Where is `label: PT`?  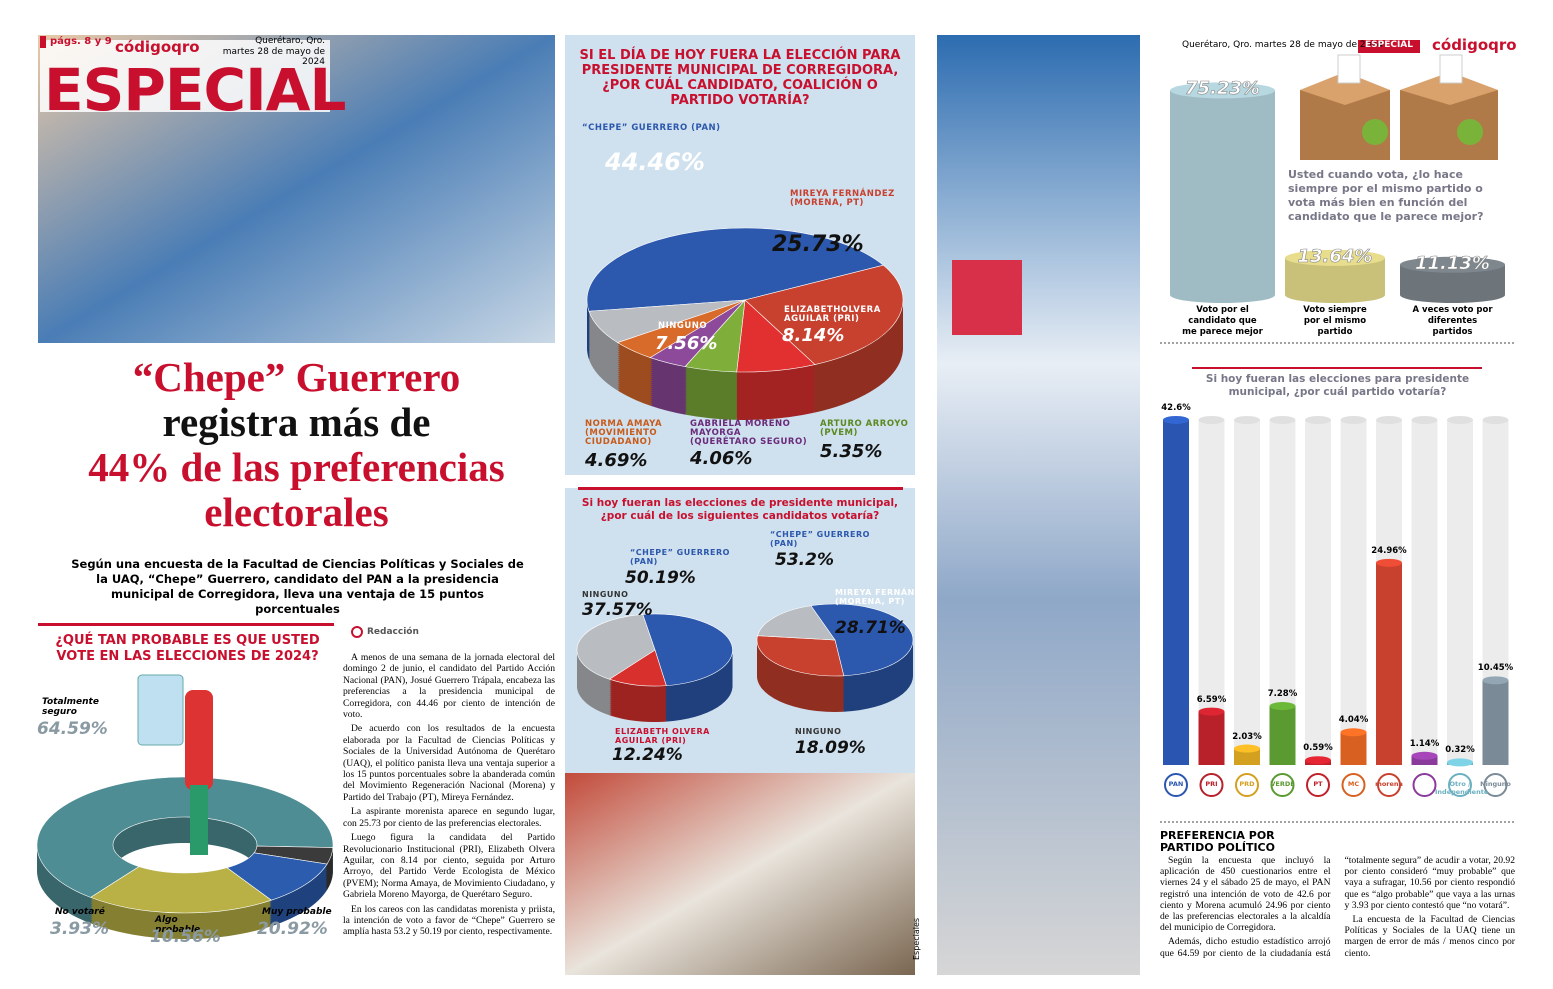
label: PT is located at coordinates (1318, 784).